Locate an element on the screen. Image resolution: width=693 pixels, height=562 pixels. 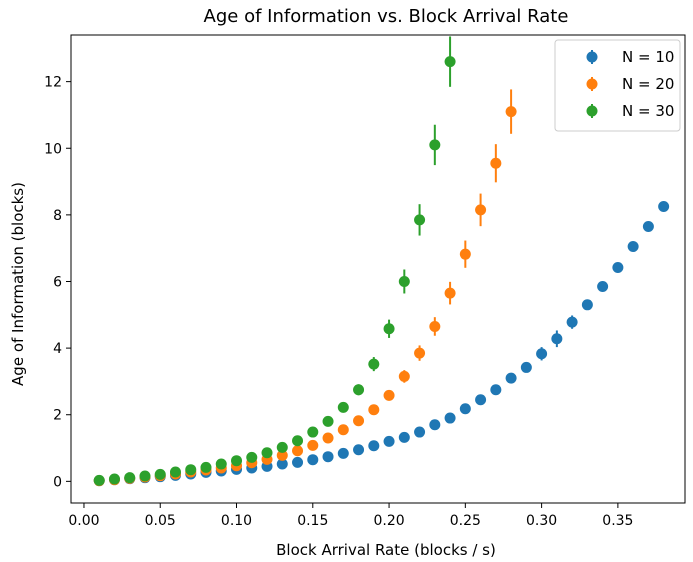
legend-label: N = 10 is located at coordinates (648, 57).